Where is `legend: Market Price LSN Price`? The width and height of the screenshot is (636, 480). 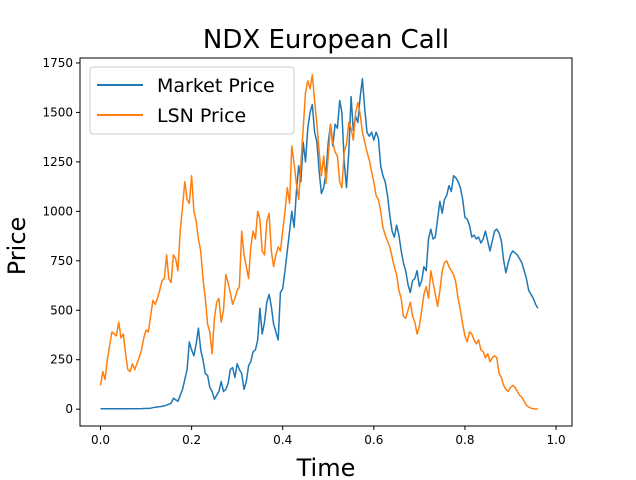
legend: Market Price LSN Price is located at coordinates (192, 100).